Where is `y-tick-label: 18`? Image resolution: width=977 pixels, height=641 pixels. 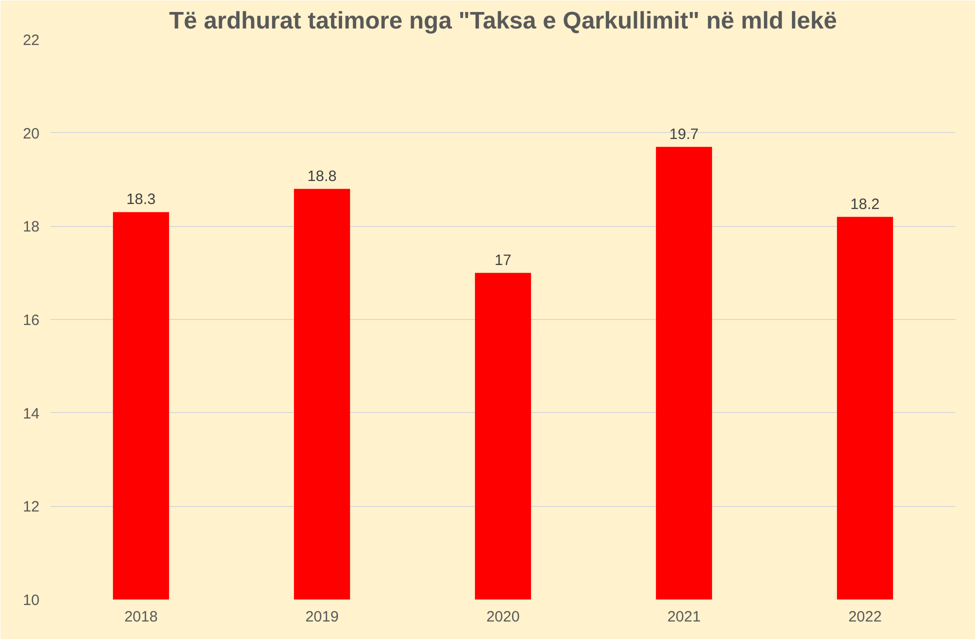 y-tick-label: 18 is located at coordinates (31, 227).